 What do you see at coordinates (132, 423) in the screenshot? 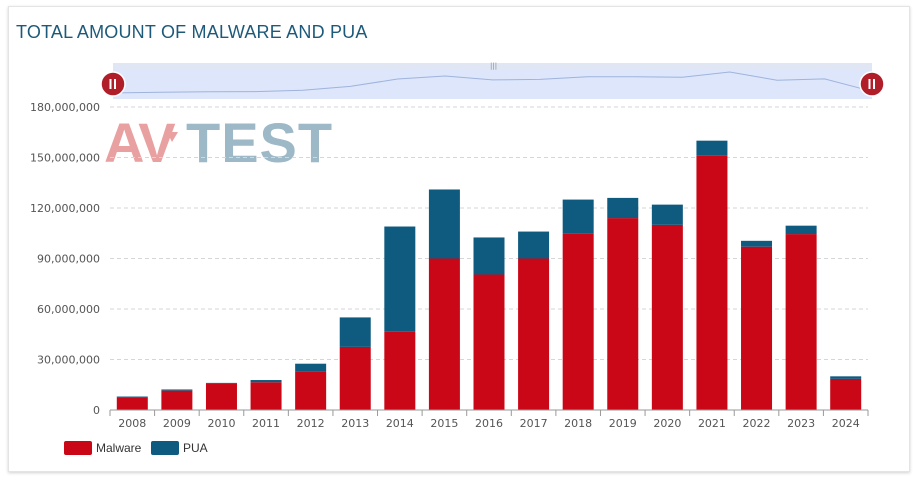
I see `x-tick-label-2008: 2008` at bounding box center [132, 423].